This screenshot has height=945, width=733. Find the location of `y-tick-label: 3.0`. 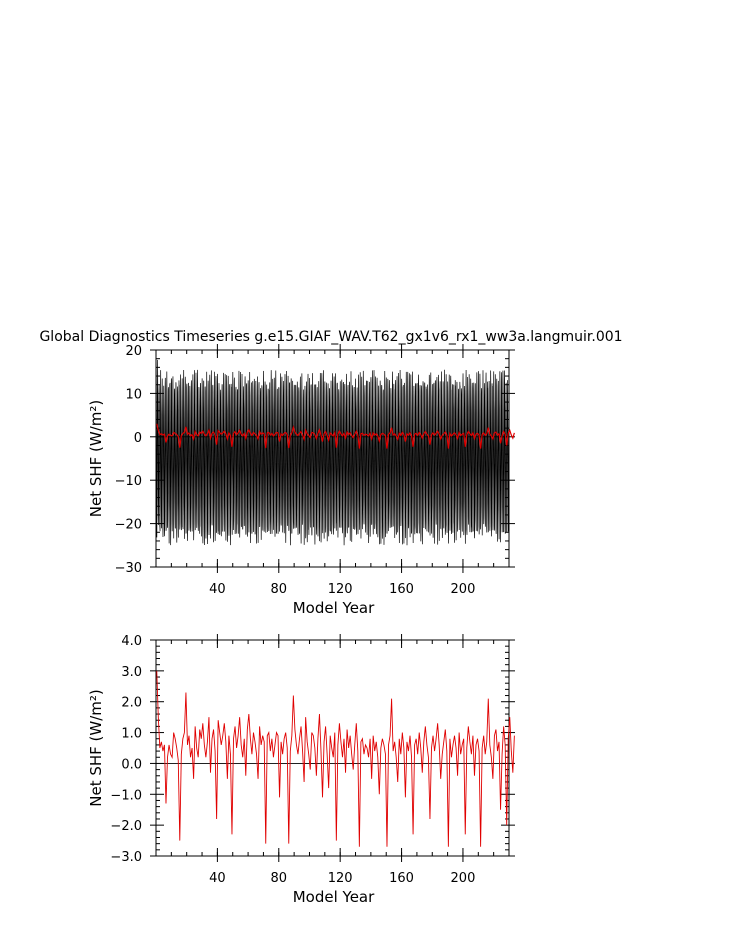

y-tick-label: 3.0 is located at coordinates (131, 672).